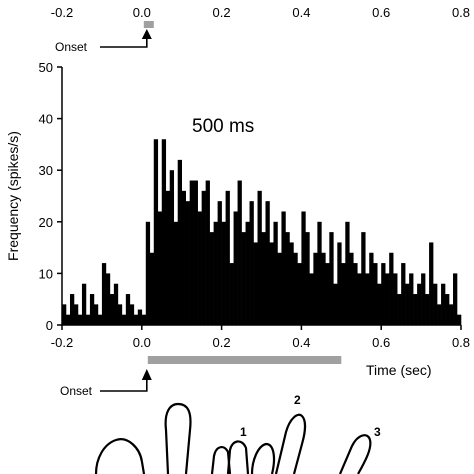 The image size is (474, 474). What do you see at coordinates (461, 342) in the screenshot?
I see `x-tick-label: 0.8` at bounding box center [461, 342].